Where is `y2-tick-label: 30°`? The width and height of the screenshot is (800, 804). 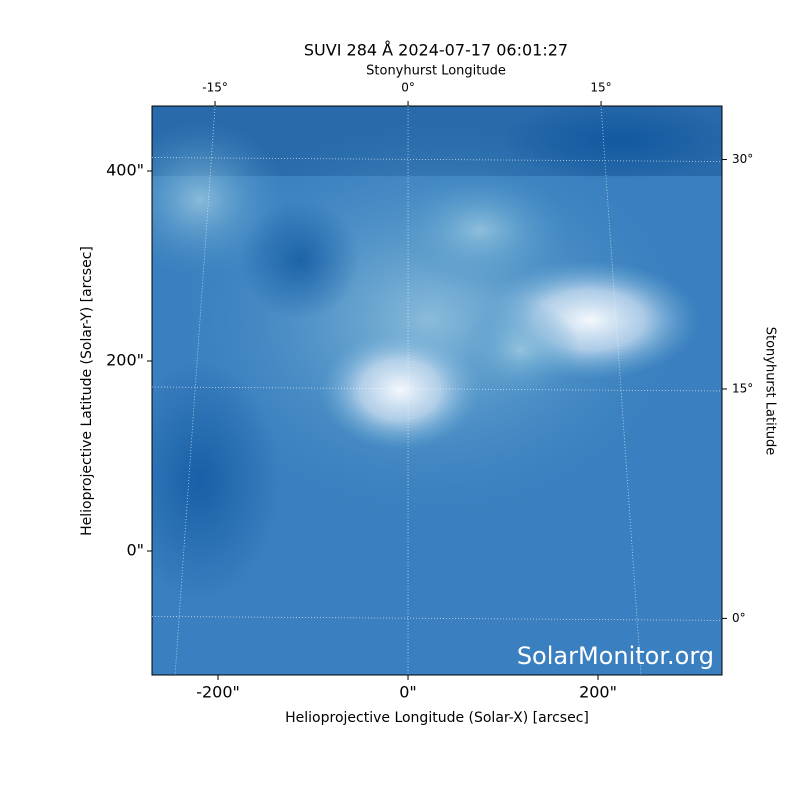
y2-tick-label: 30° is located at coordinates (742, 159).